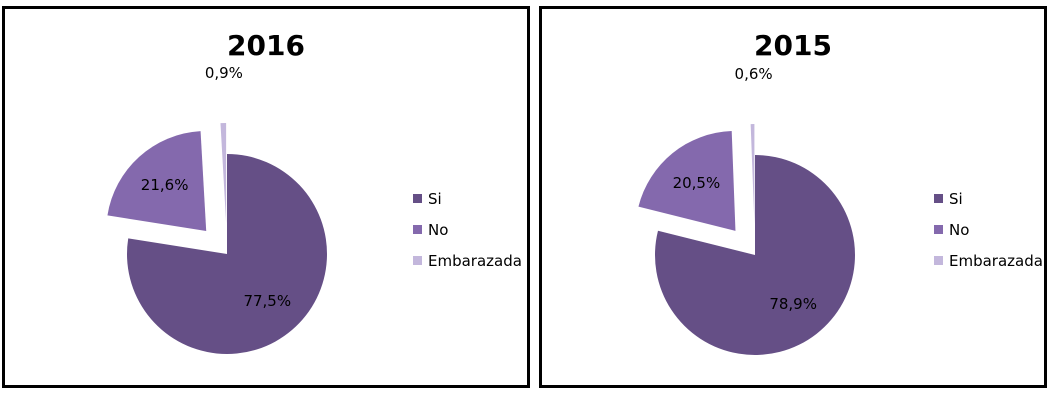 Image resolution: width=1050 pixels, height=394 pixels. What do you see at coordinates (697, 183) in the screenshot?
I see `data-label-no: 20,5%` at bounding box center [697, 183].